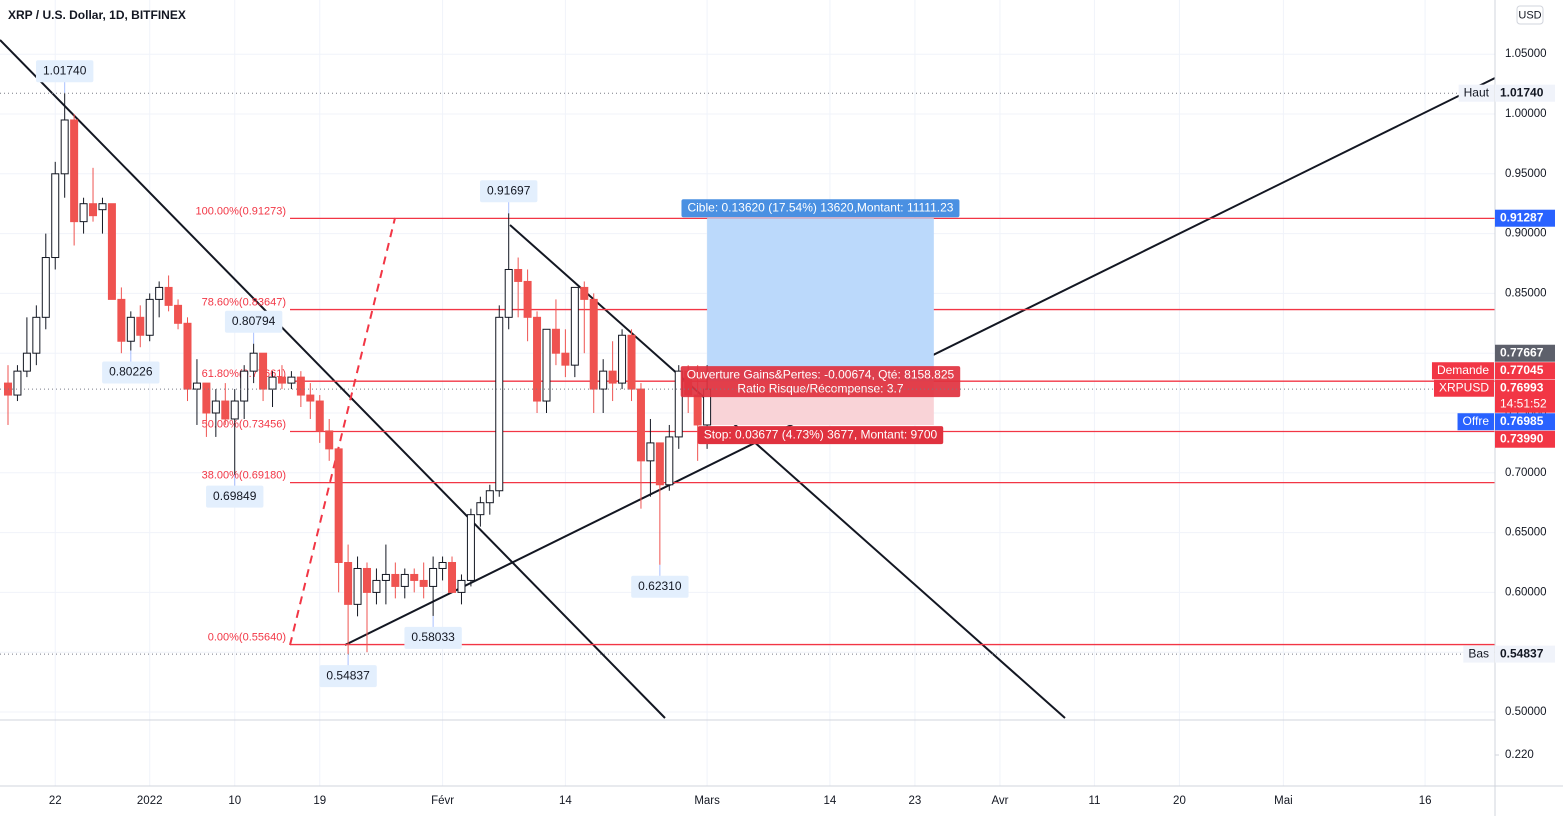 The width and height of the screenshot is (1563, 816). What do you see at coordinates (131, 372) in the screenshot?
I see `marker-label: 0.80226` at bounding box center [131, 372].